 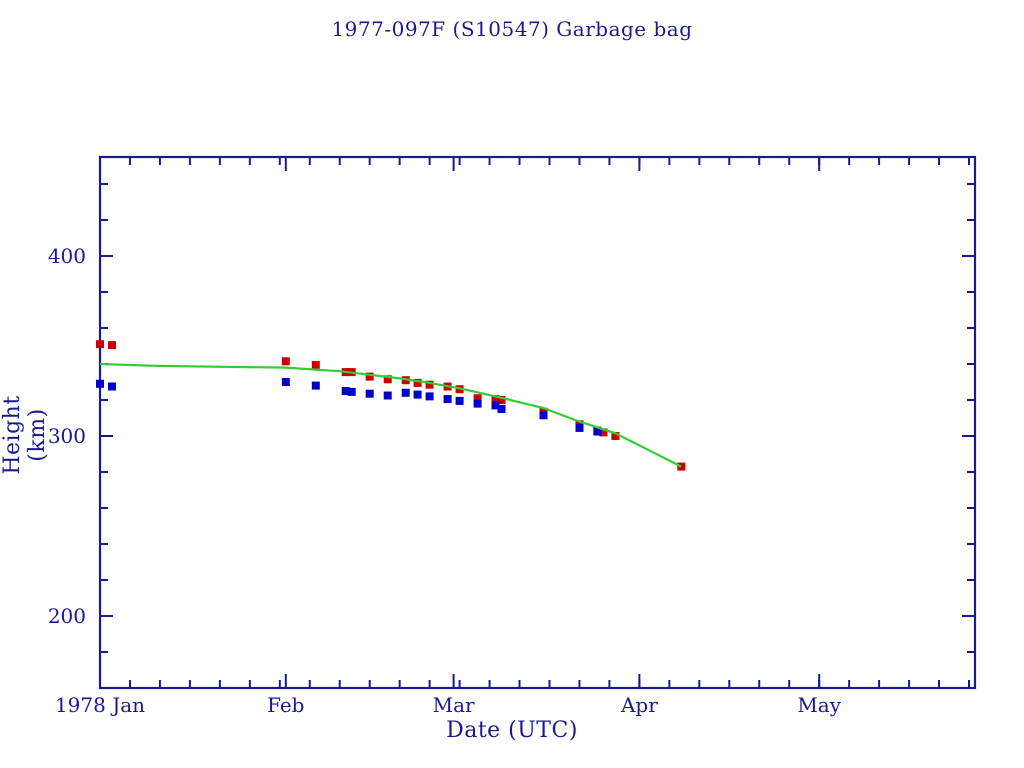 I want to click on page-title: 1977-097F (S10547) Garbage bag, so click(x=512, y=29).